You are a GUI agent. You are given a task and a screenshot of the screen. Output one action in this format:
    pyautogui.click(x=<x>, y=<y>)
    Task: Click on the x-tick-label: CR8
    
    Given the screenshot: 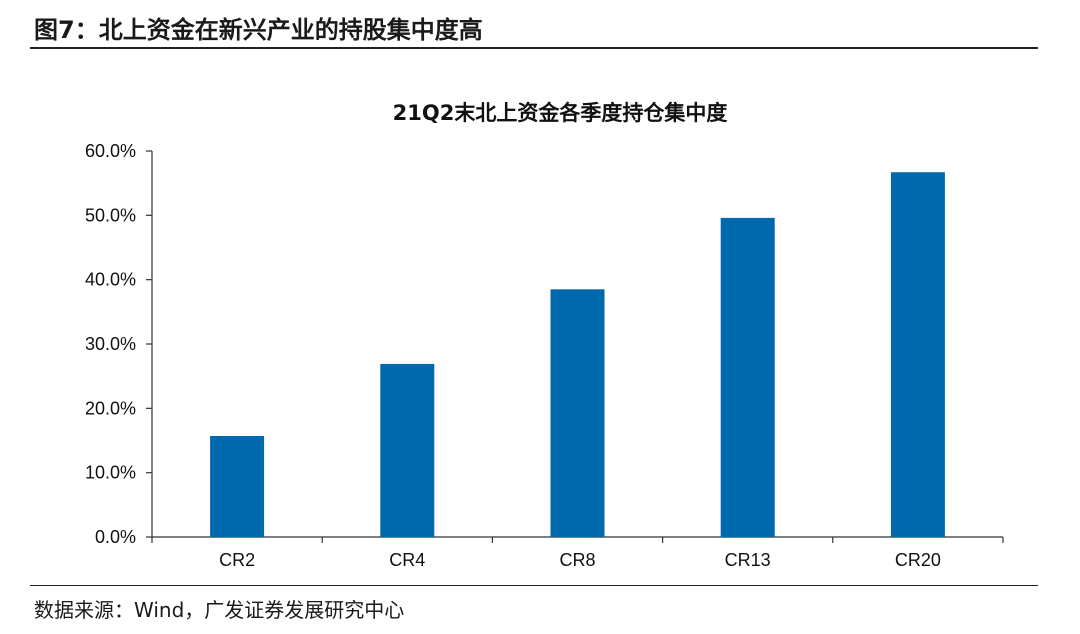 What is the action you would take?
    pyautogui.click(x=577, y=560)
    